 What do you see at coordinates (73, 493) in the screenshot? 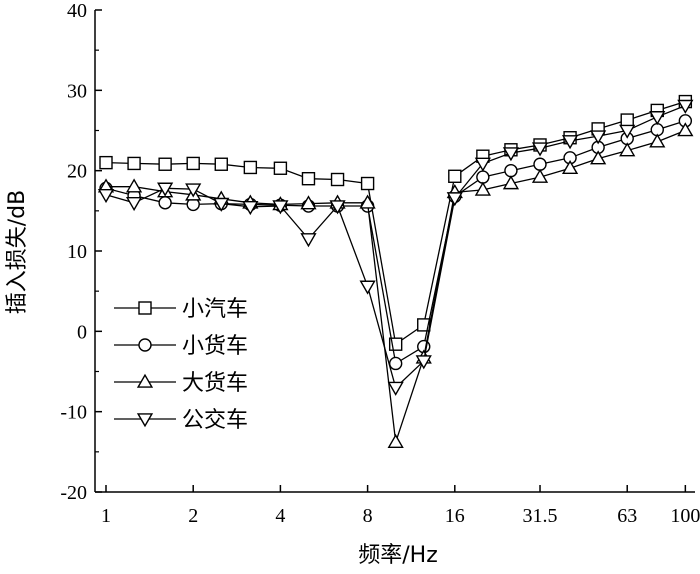
I see `y-tick-label: -20` at bounding box center [73, 493].